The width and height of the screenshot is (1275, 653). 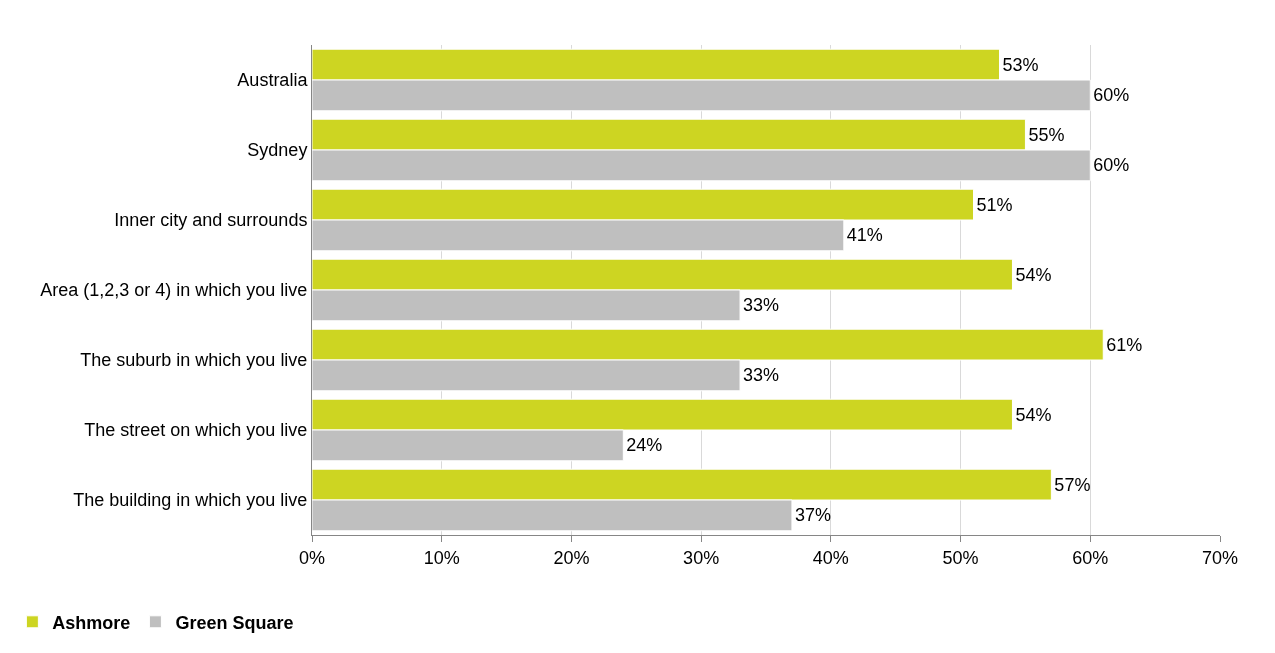 I want to click on x-tick-label: 0%, so click(x=312, y=557).